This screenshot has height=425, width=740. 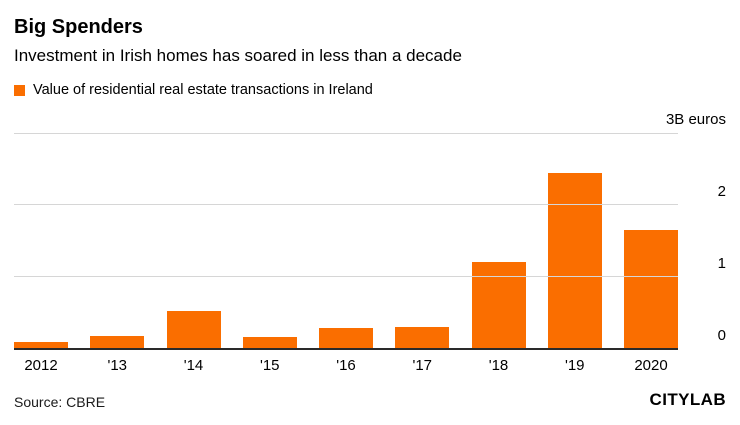 What do you see at coordinates (41, 365) in the screenshot?
I see `x-tick-label: 2012` at bounding box center [41, 365].